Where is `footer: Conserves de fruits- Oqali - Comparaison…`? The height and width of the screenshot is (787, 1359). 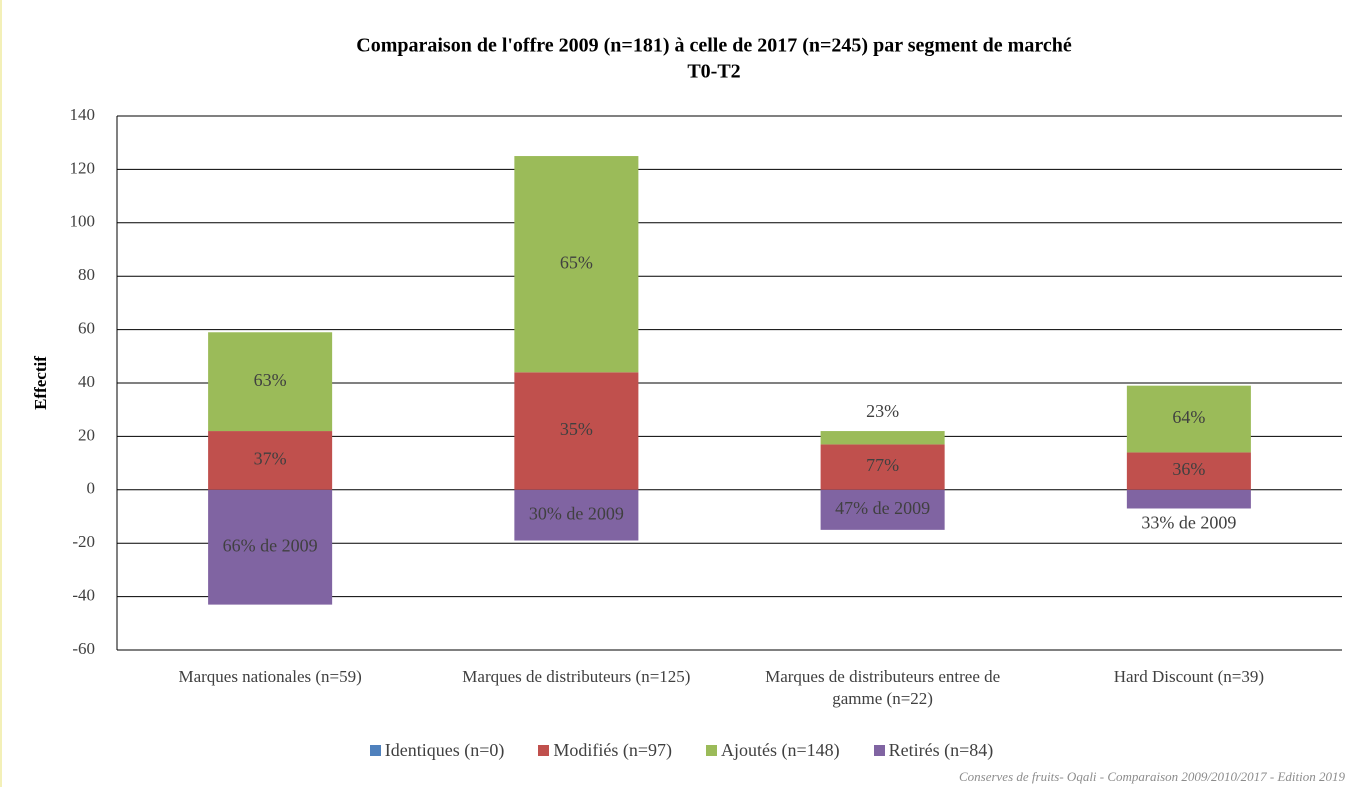 footer: Conserves de fruits- Oqali - Comparaison… is located at coordinates (1151, 776).